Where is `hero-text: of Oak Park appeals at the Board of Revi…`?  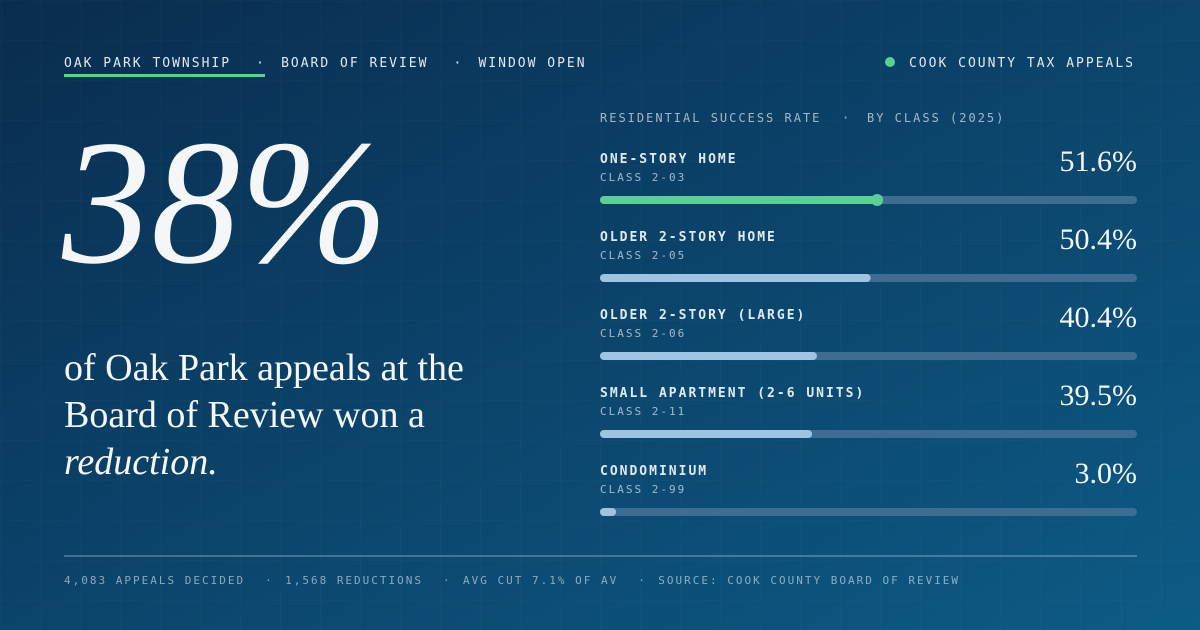
hero-text: of Oak Park appeals at the Board of Revi… is located at coordinates (268, 415).